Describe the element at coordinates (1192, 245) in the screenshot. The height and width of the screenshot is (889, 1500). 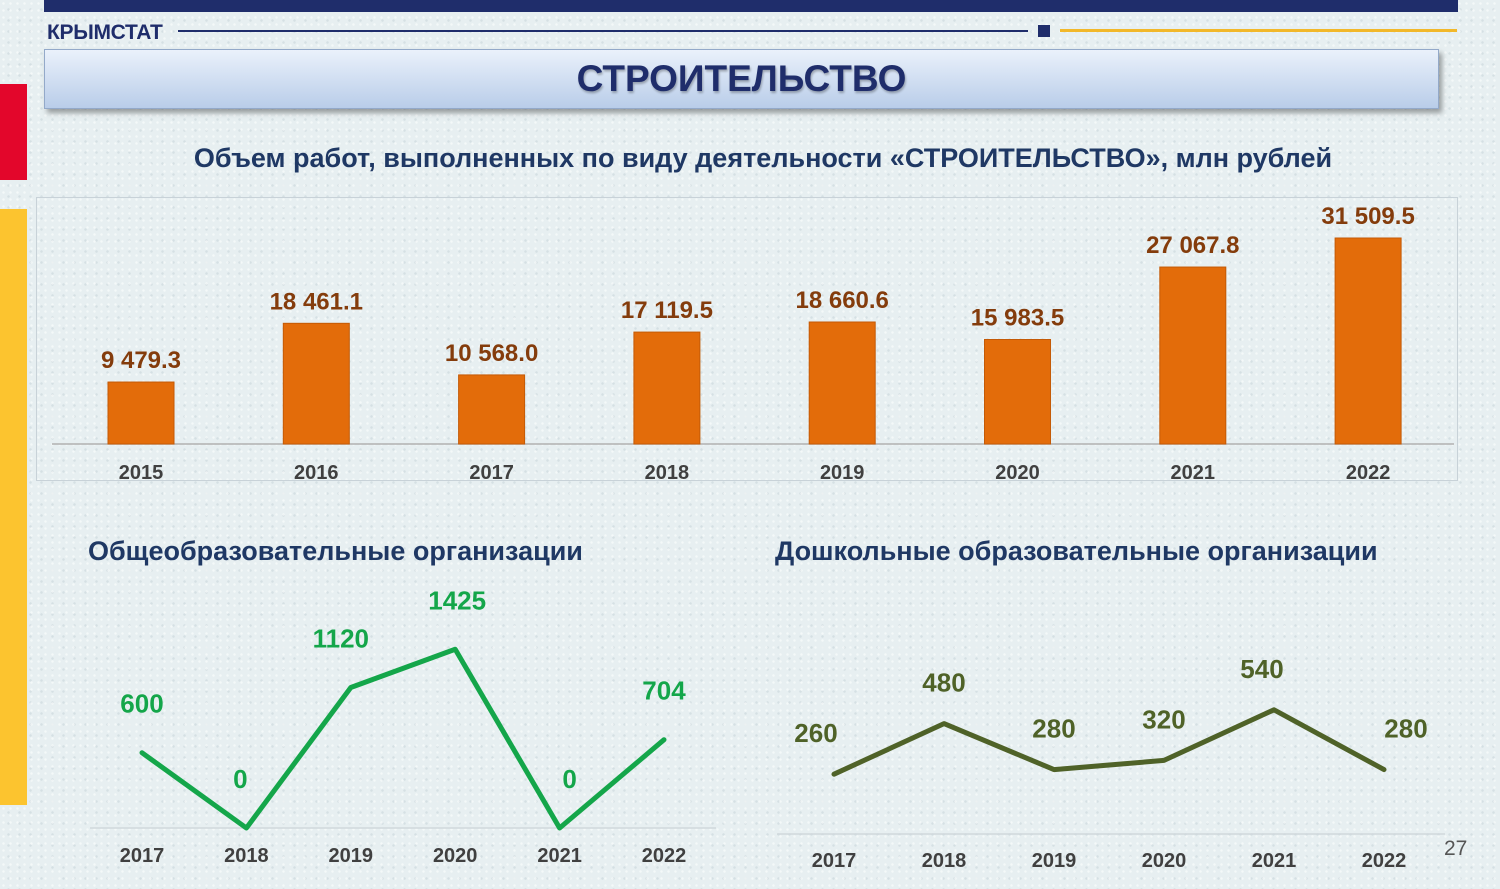
I see `bar-value-label: 27 067.8` at that location.